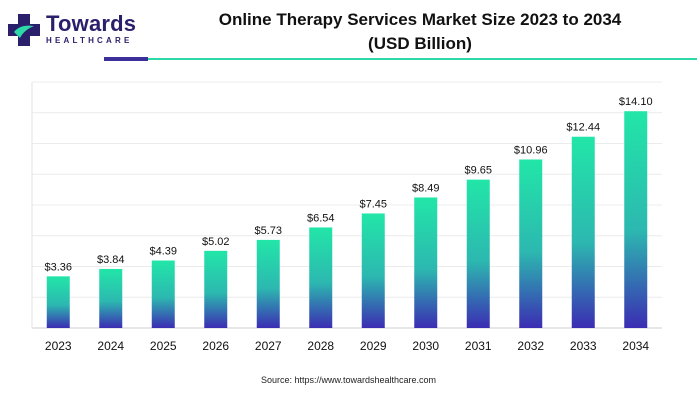 Image resolution: width=697 pixels, height=402 pixels. Describe the element at coordinates (583, 128) in the screenshot. I see `data-label-2033: $12.44` at that location.